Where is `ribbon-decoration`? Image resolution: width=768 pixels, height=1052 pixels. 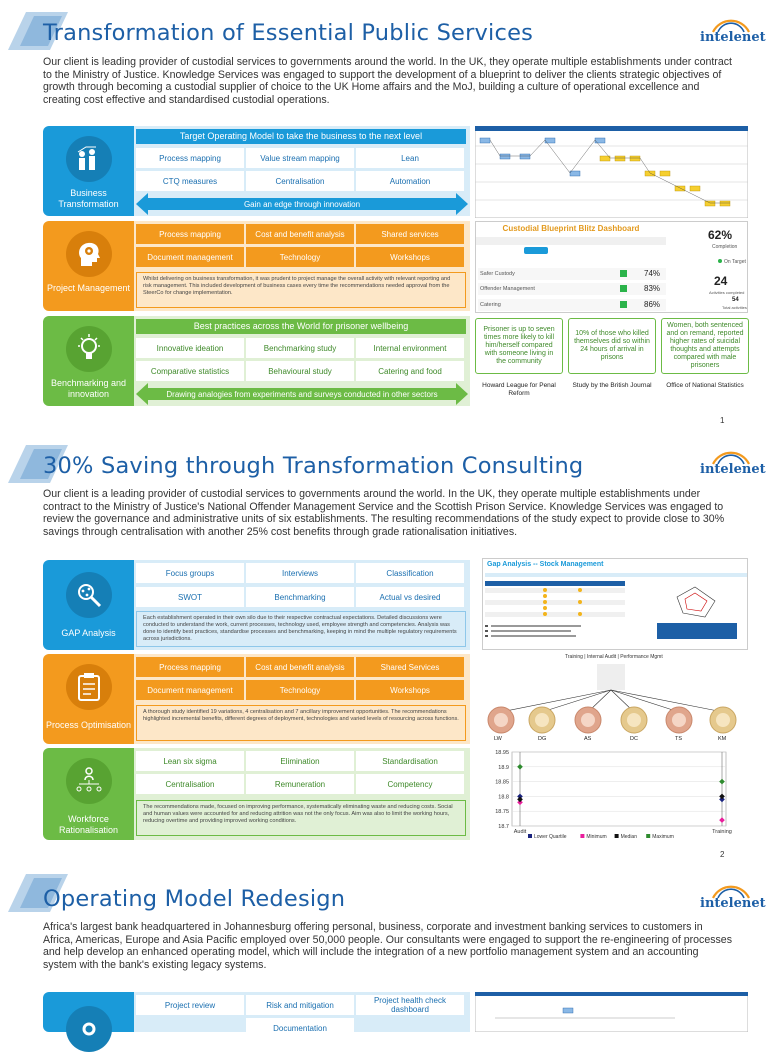
ribbon-decoration is located at coordinates (38, 31).